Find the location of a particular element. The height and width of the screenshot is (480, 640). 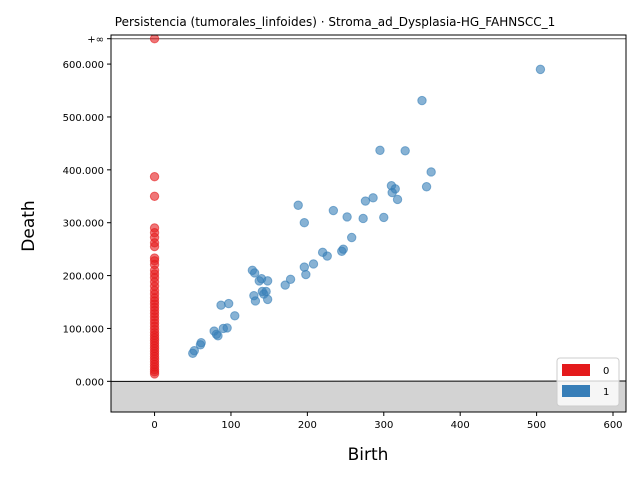

x-tick-label-2: 200 is located at coordinates (307, 425).